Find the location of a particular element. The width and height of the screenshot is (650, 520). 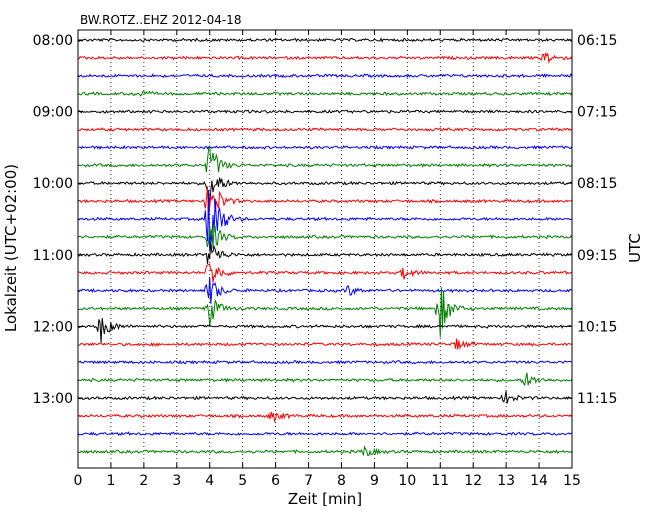

x-tick-label: 10 is located at coordinates (407, 481).